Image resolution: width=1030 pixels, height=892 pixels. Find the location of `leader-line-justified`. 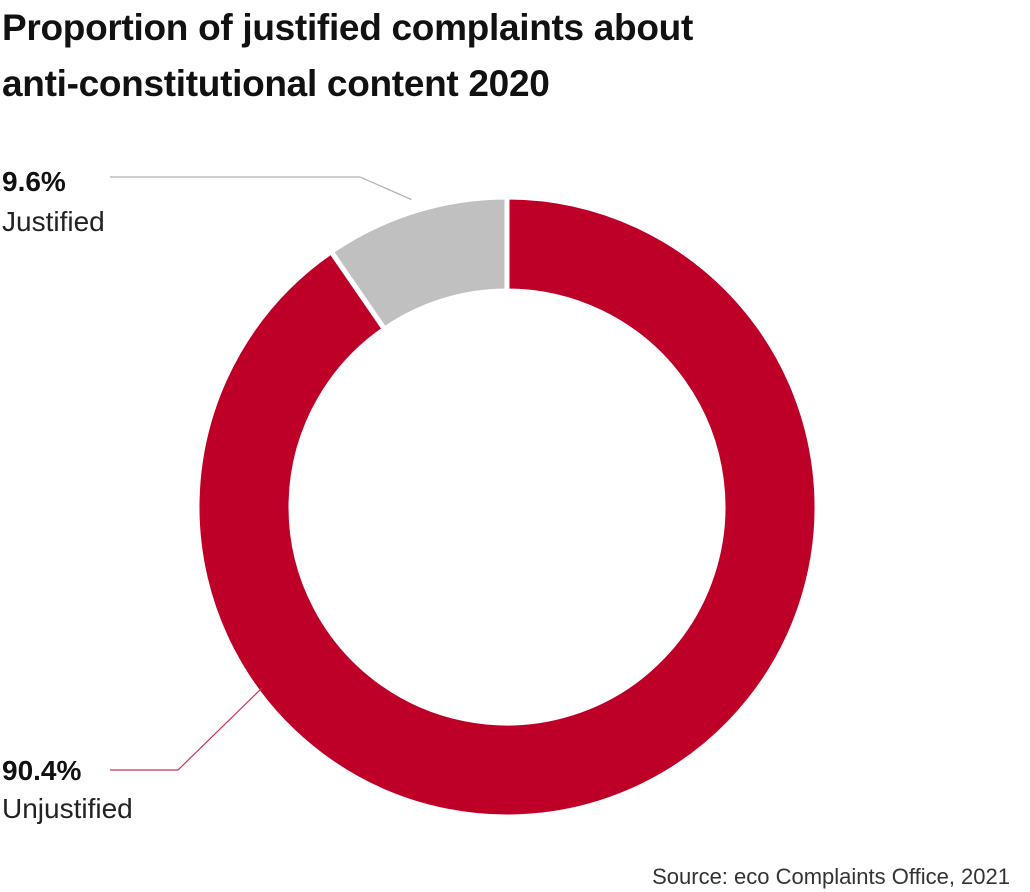

leader-line-justified is located at coordinates (261, 188).